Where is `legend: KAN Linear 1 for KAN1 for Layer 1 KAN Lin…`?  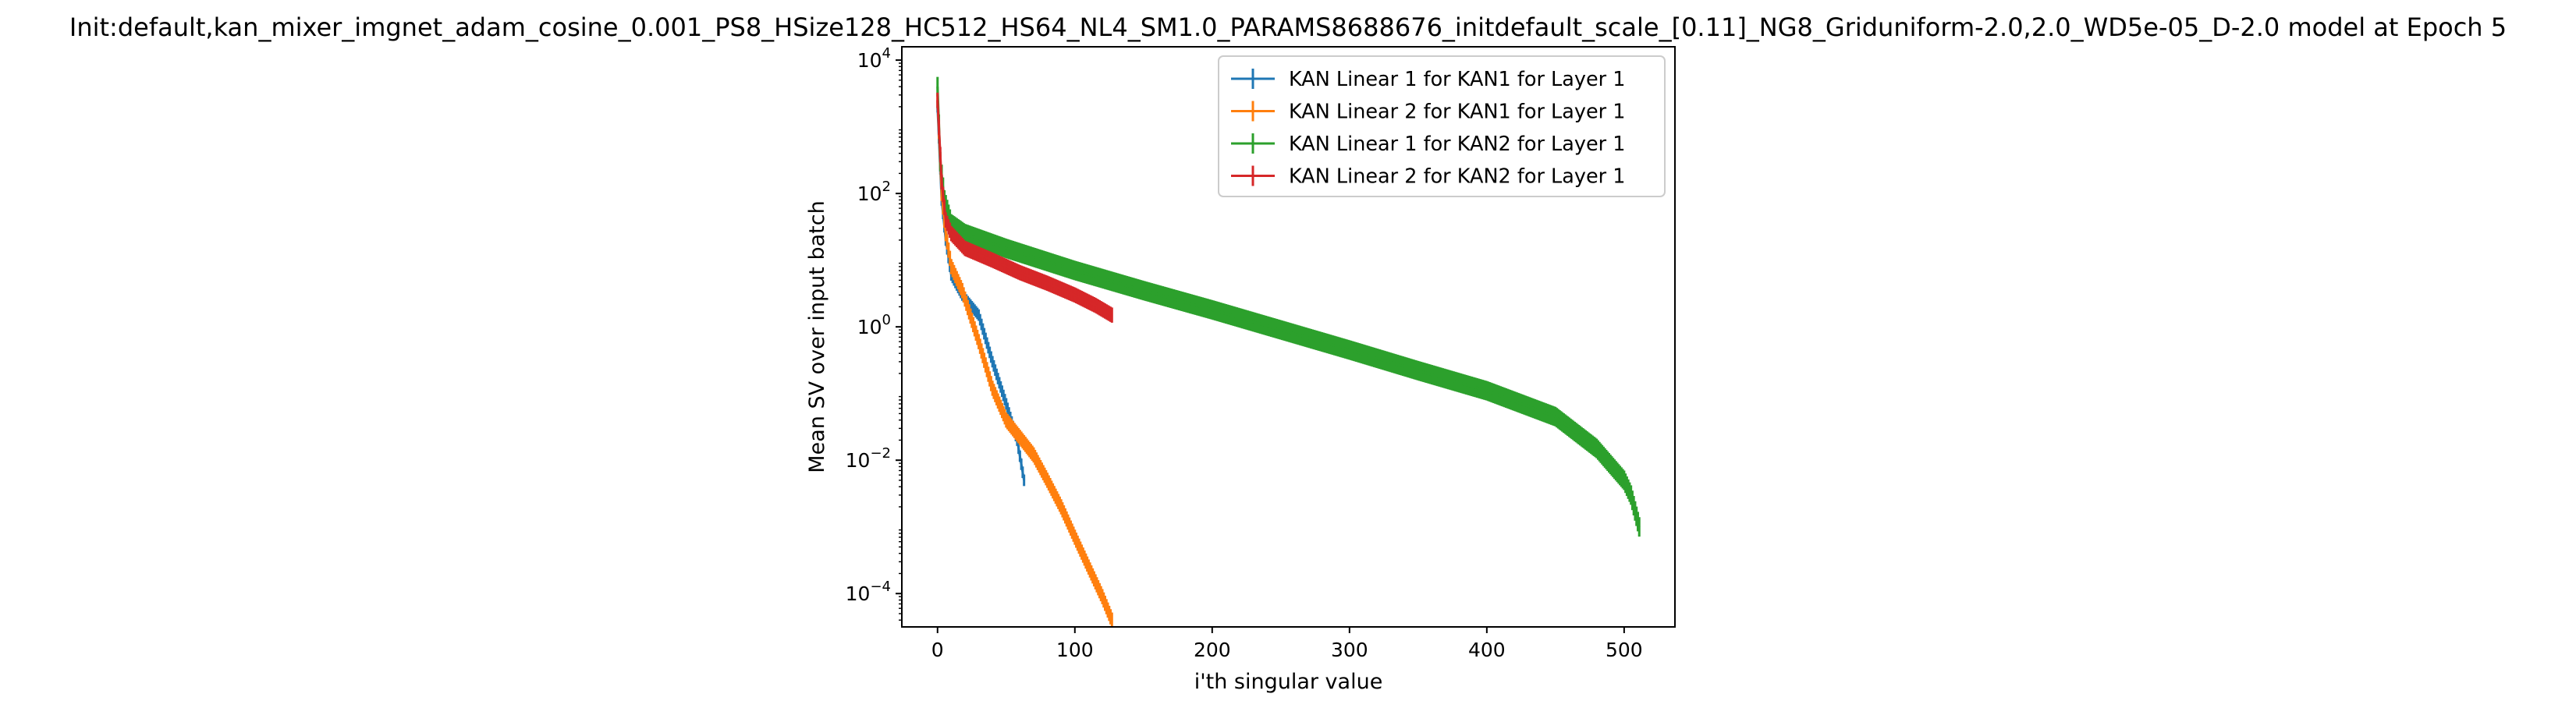
legend: KAN Linear 1 for KAN1 for Layer 1 KAN Lin… is located at coordinates (1442, 126).